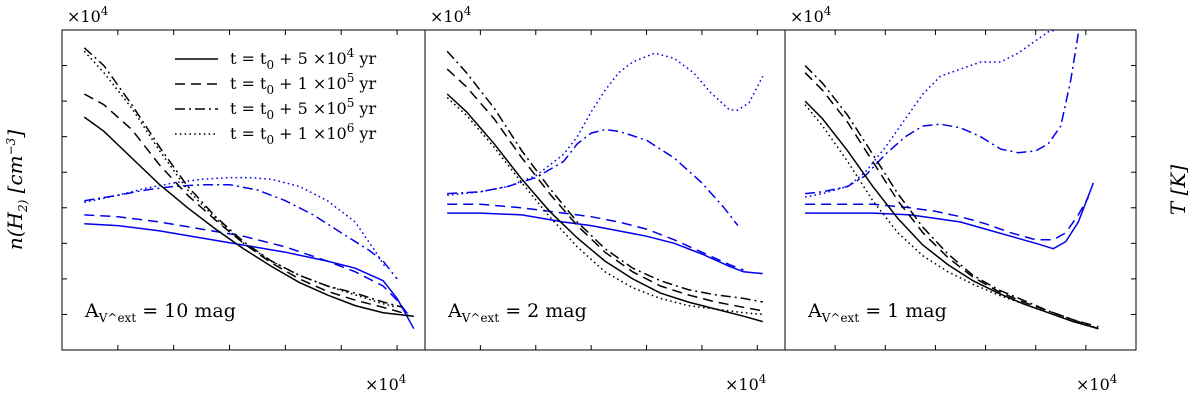 The width and height of the screenshot is (1200, 403). What do you see at coordinates (877, 312) in the screenshot?
I see `panel-annotation: AV^ext = 1 mag` at bounding box center [877, 312].